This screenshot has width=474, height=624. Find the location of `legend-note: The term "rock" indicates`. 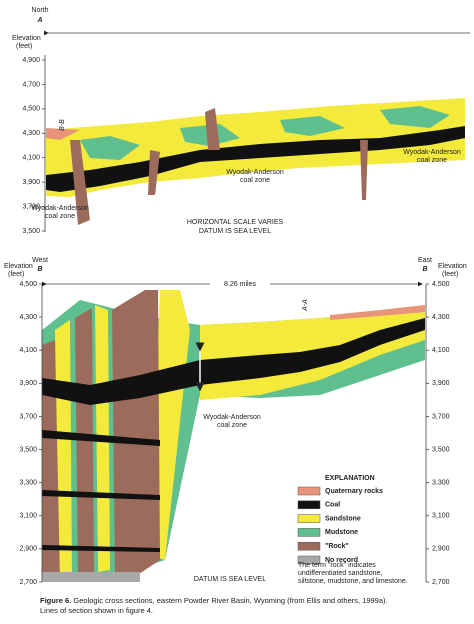

legend-note: The term "rock" indicates is located at coordinates (337, 565).